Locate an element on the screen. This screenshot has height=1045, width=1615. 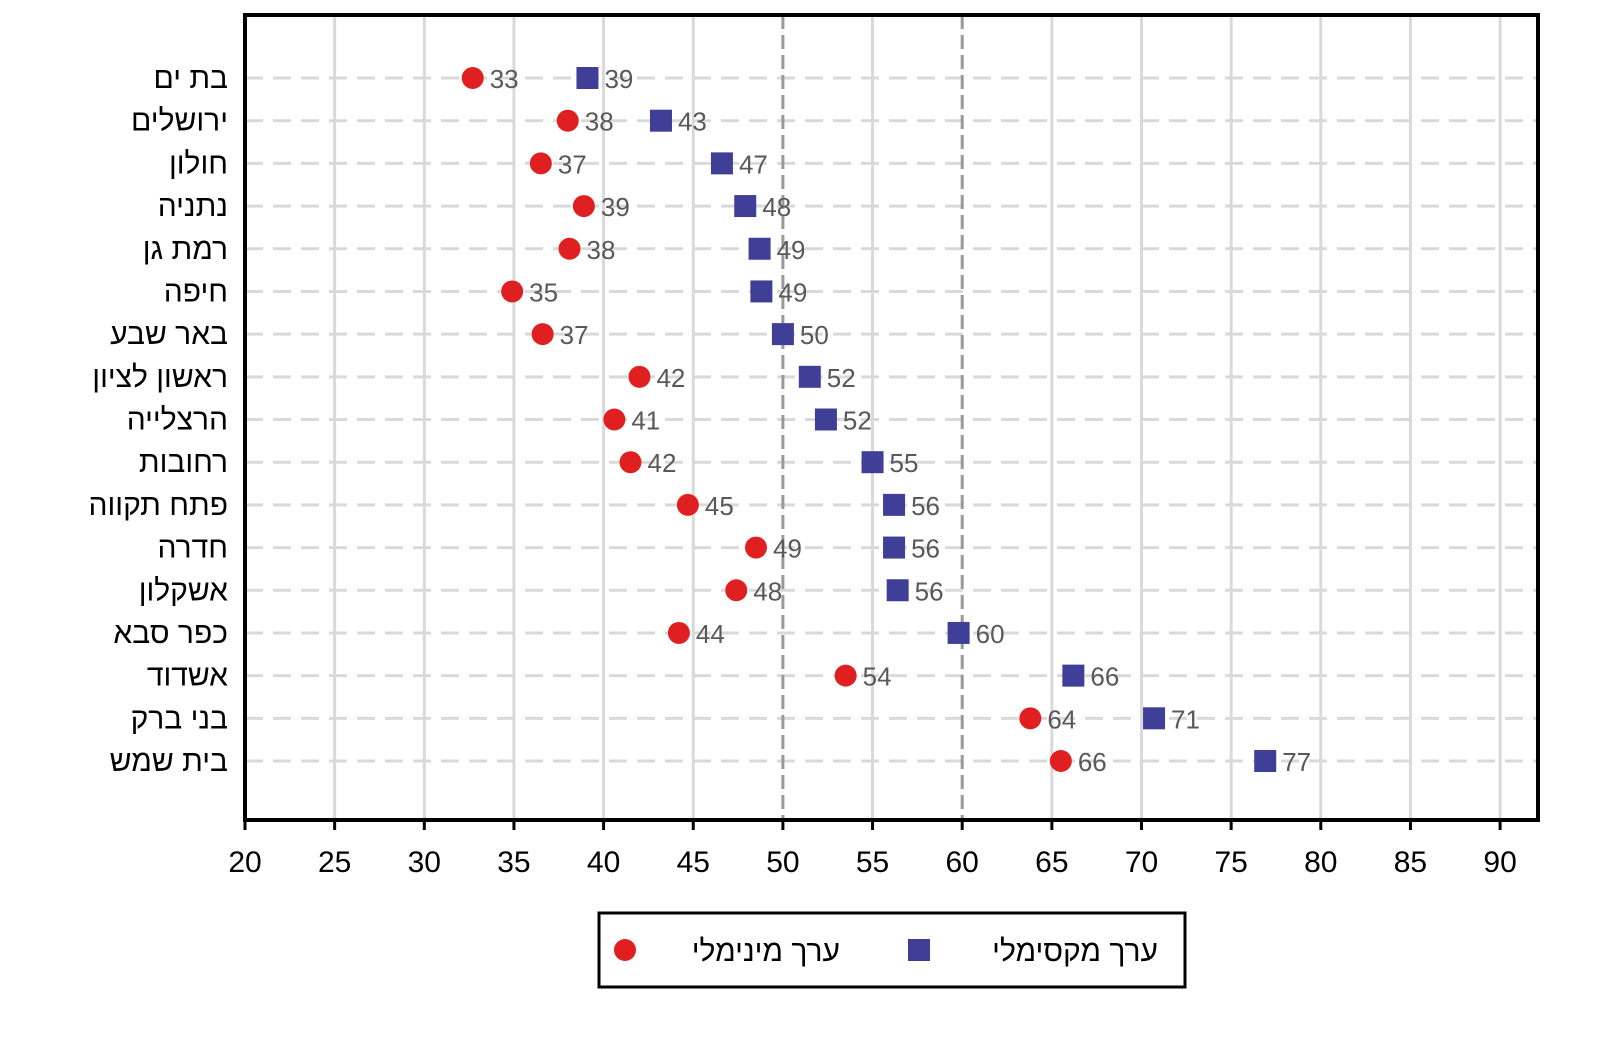
category-label: חיפה is located at coordinates (196, 291).